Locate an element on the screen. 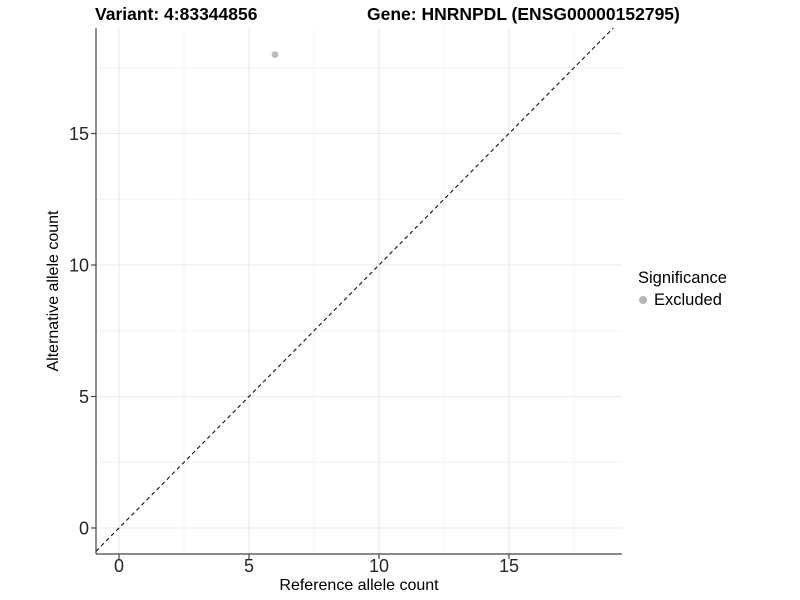 The height and width of the screenshot is (600, 800). x-tick-label: 10 is located at coordinates (379, 566).